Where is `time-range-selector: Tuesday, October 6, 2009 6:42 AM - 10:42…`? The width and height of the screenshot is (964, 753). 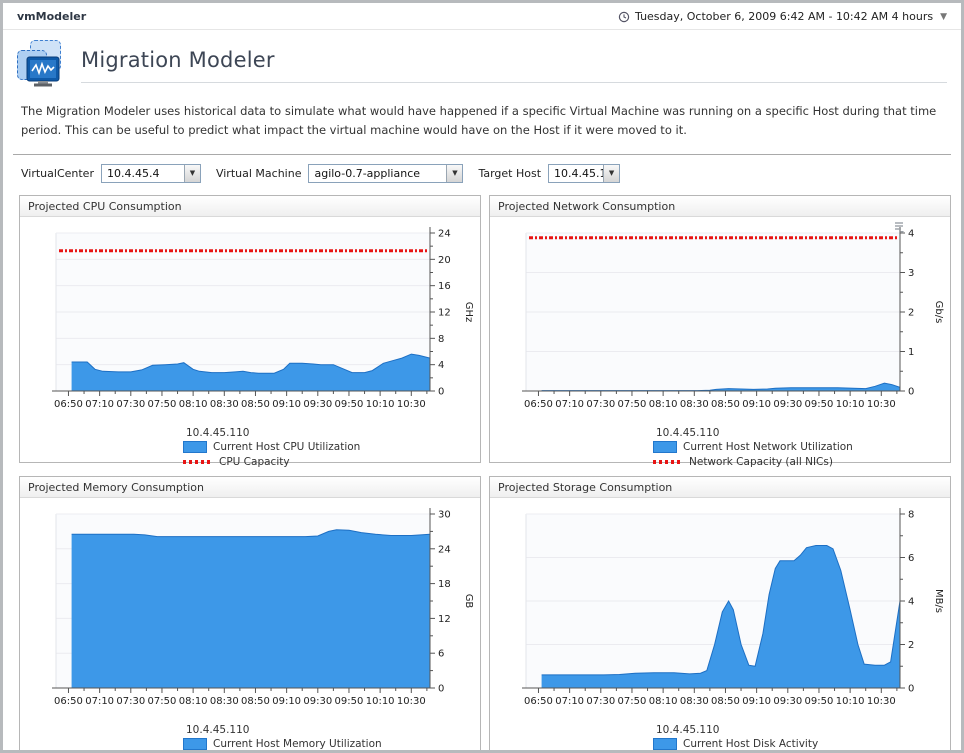
time-range-selector: Tuesday, October 6, 2009 6:42 AM - 10:42… is located at coordinates (782, 16).